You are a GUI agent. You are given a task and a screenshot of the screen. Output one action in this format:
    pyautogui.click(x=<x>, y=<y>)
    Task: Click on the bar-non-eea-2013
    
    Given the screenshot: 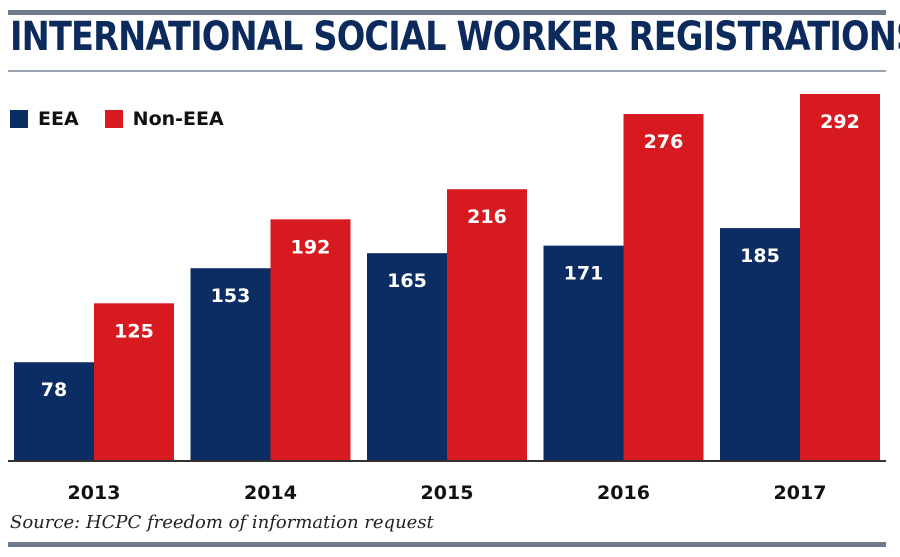 What is the action you would take?
    pyautogui.click(x=134, y=381)
    